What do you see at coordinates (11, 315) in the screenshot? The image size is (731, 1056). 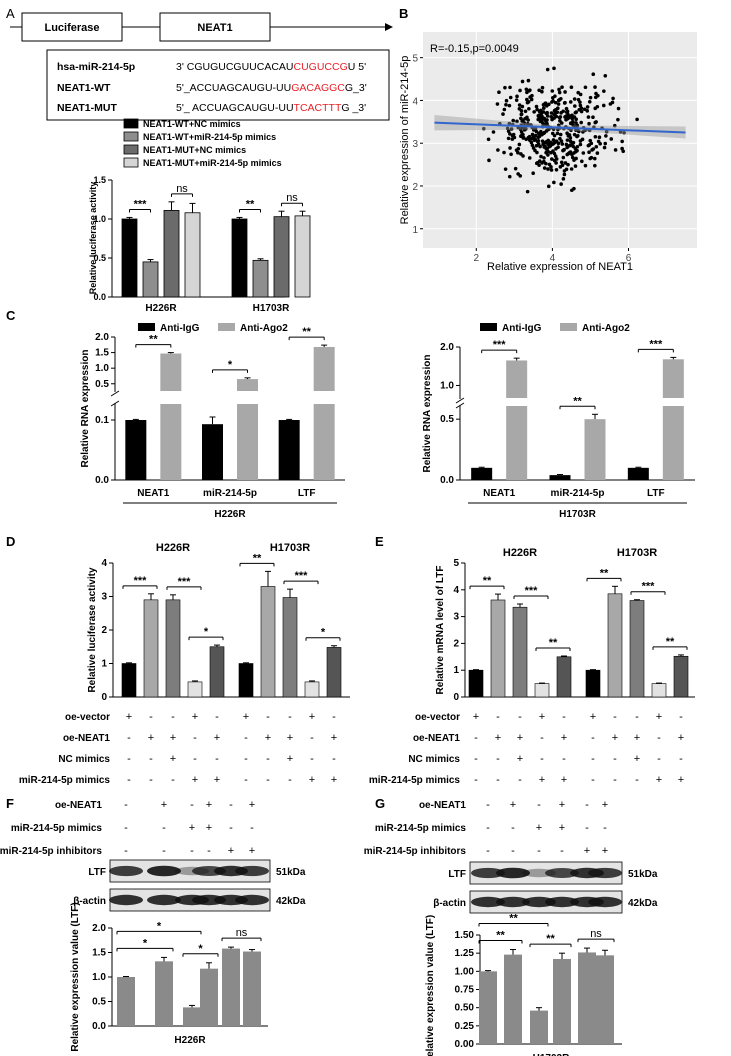 I see `panel-letter-c: C` at bounding box center [11, 315].